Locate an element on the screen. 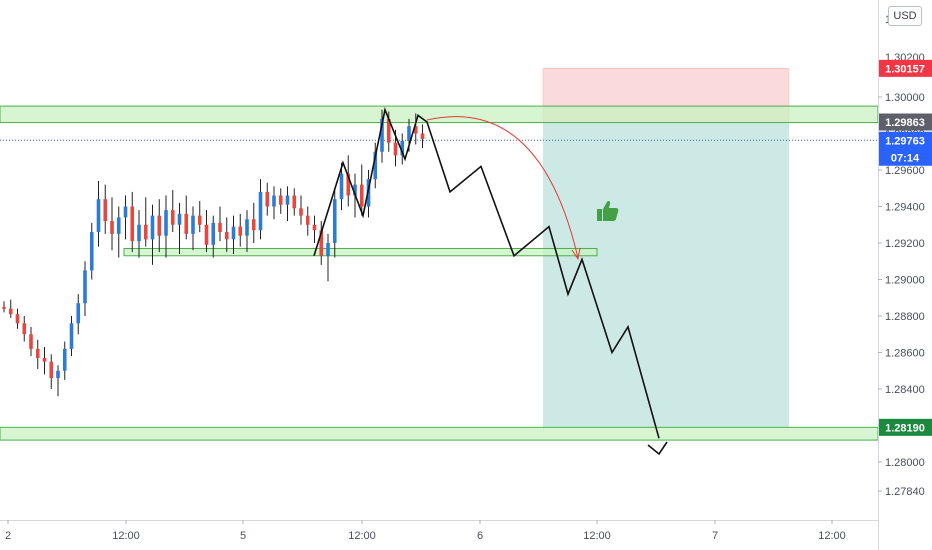  currency-button: USD is located at coordinates (905, 16).